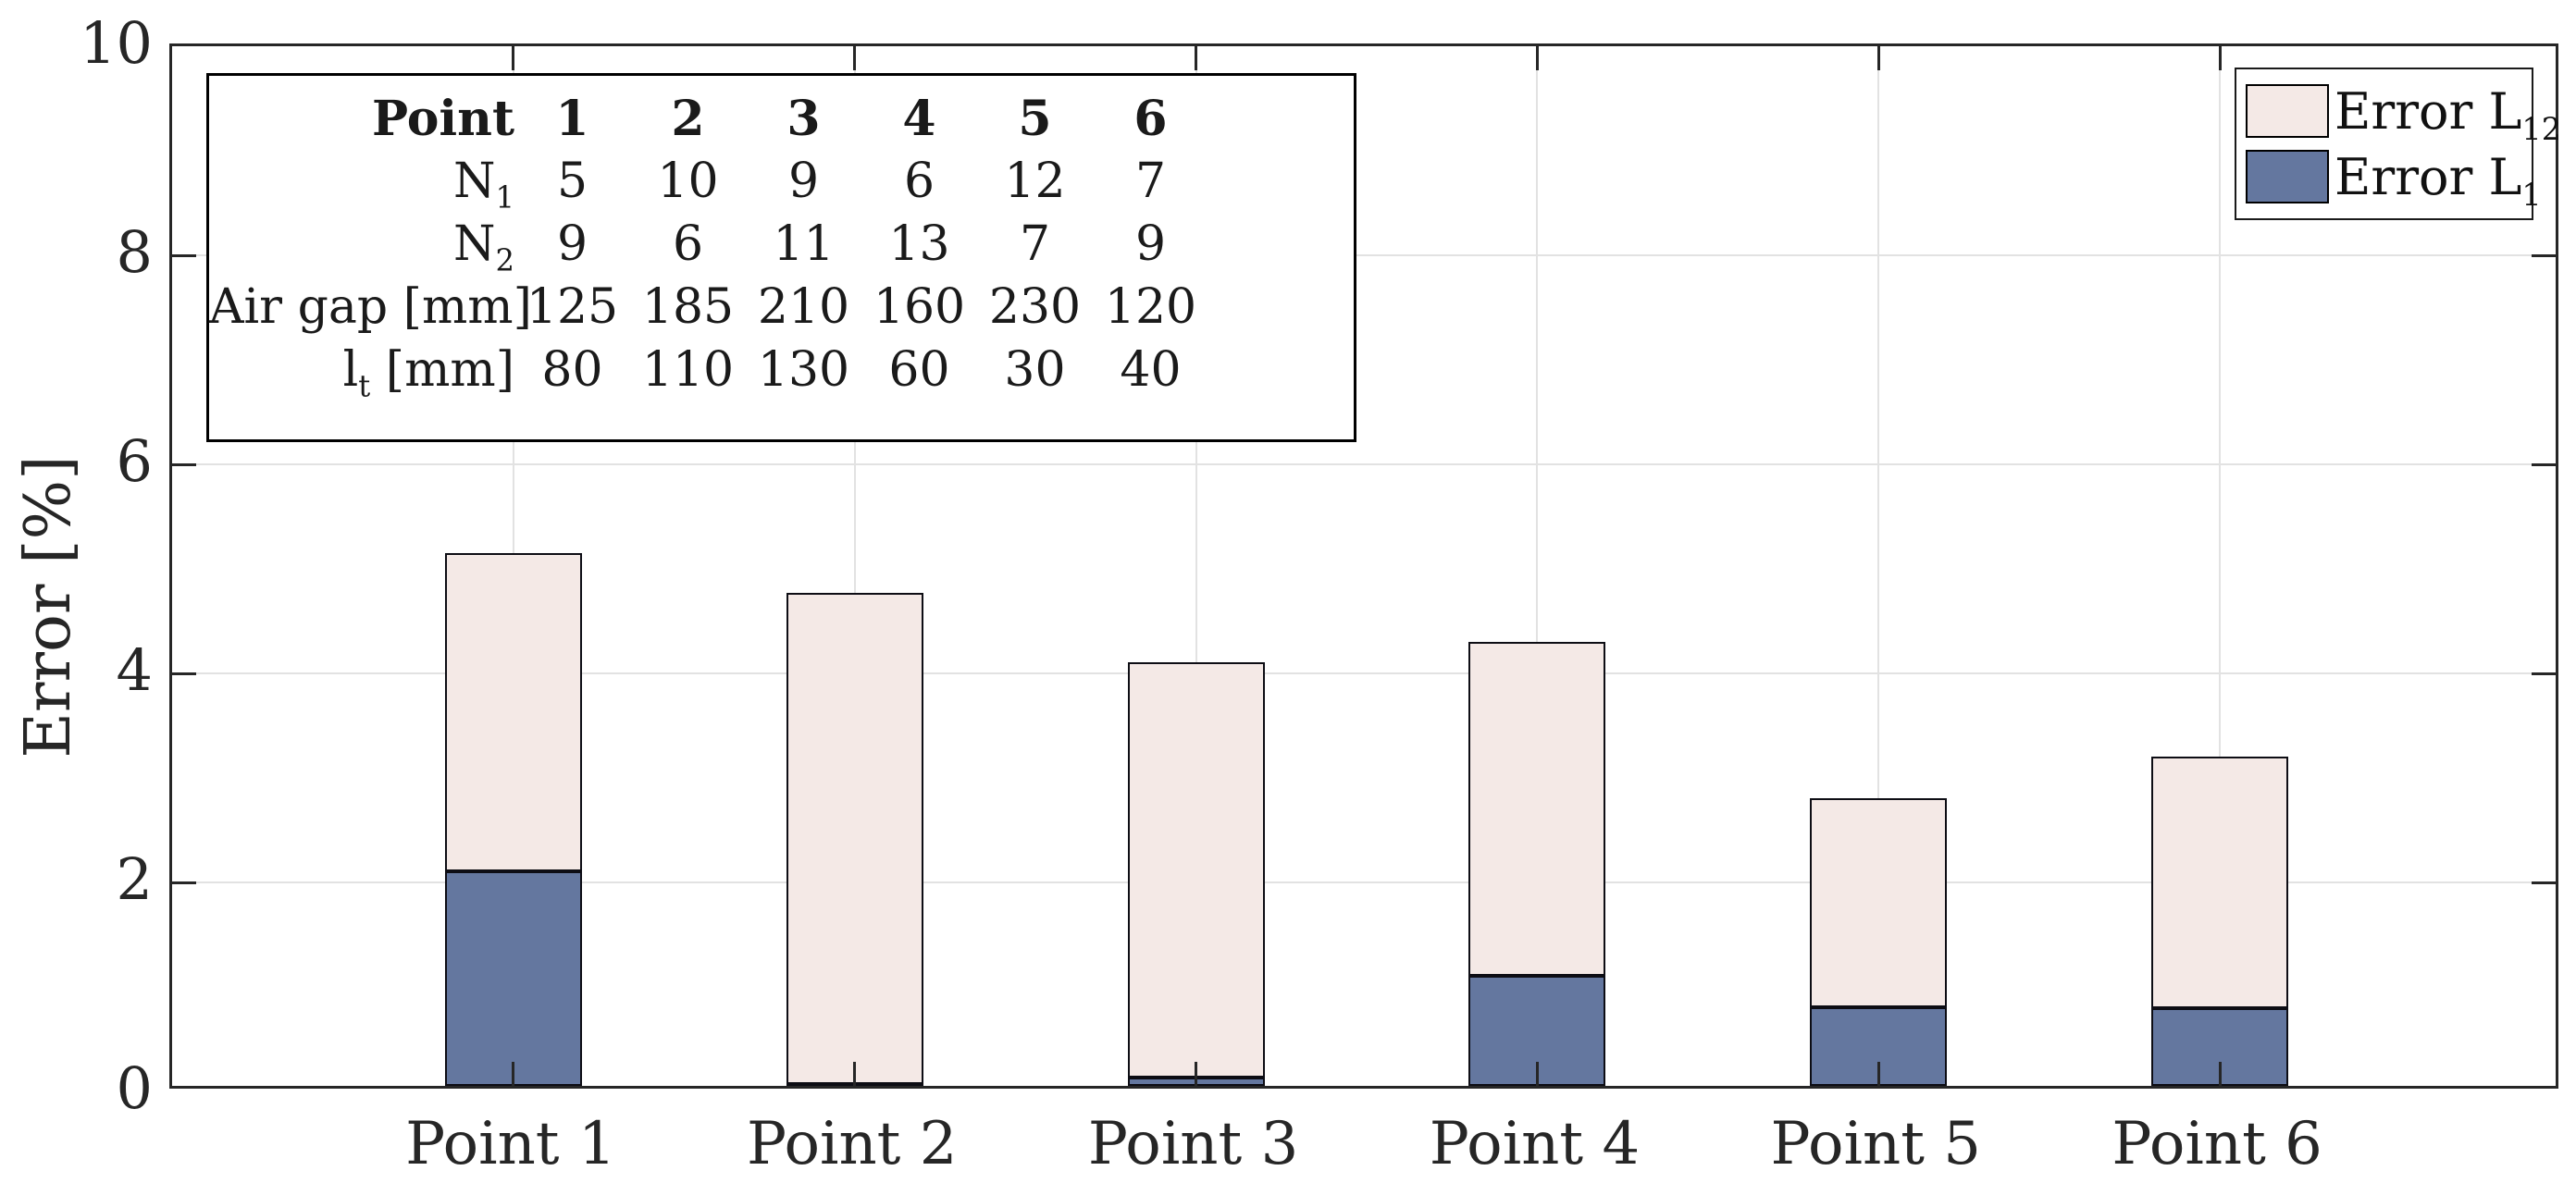 The width and height of the screenshot is (2576, 1183). What do you see at coordinates (1876, 1144) in the screenshot?
I see `x-tick-label-5: Point 5` at bounding box center [1876, 1144].